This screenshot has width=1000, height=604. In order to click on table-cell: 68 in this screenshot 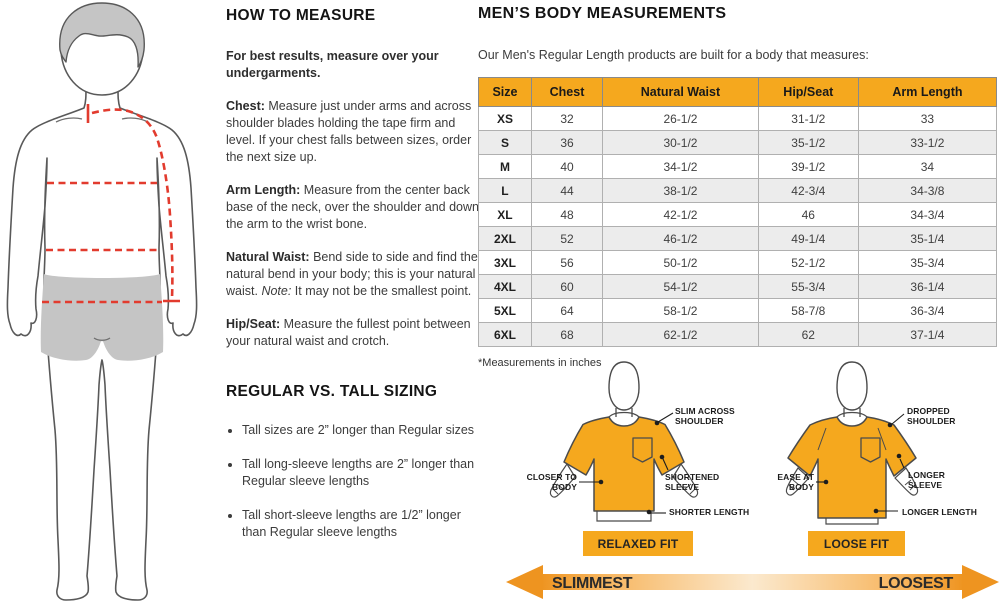, I will do `click(567, 334)`.